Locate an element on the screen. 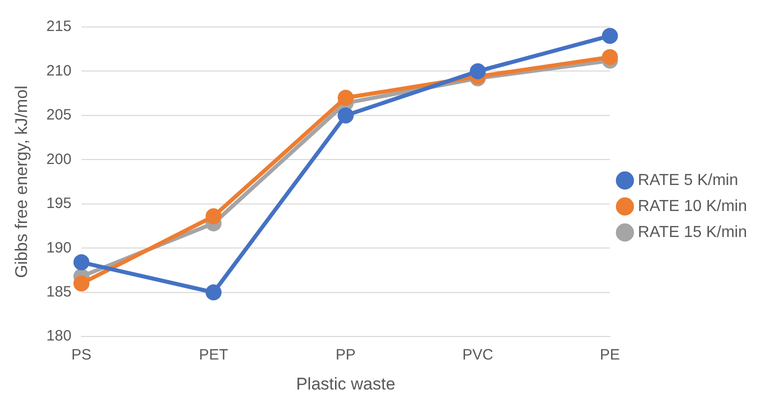 The height and width of the screenshot is (403, 775). legend-label: RATE 10 K/min is located at coordinates (693, 206).